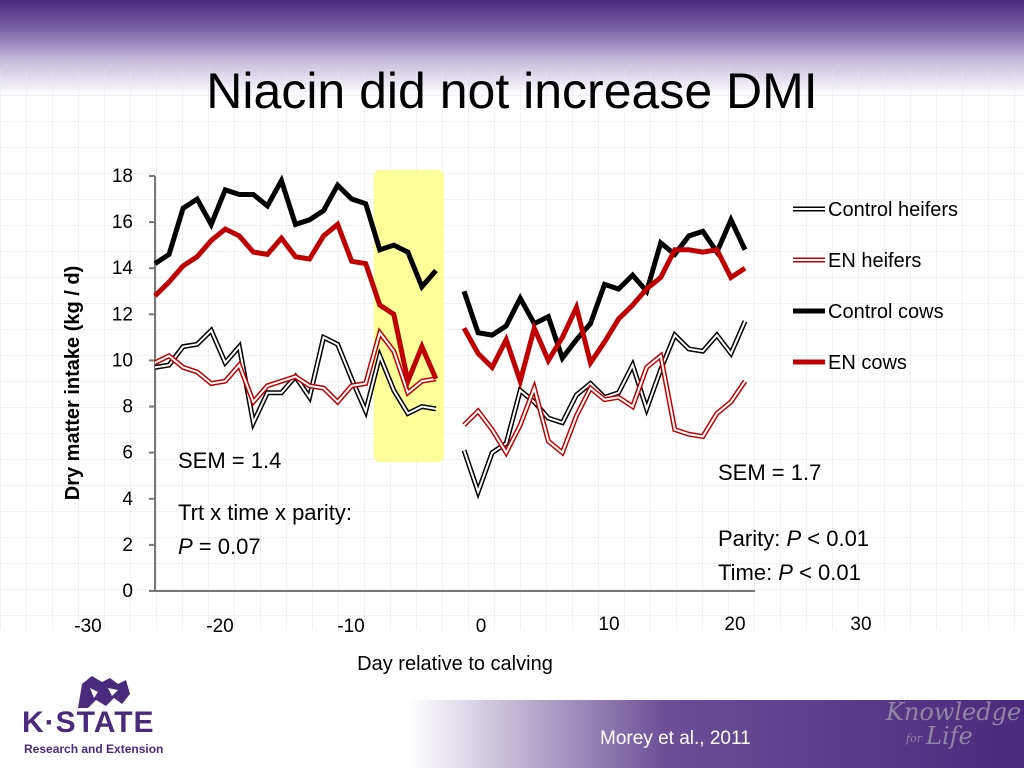 Image resolution: width=1024 pixels, height=768 pixels. What do you see at coordinates (350, 626) in the screenshot?
I see `x-tick-label: -10` at bounding box center [350, 626].